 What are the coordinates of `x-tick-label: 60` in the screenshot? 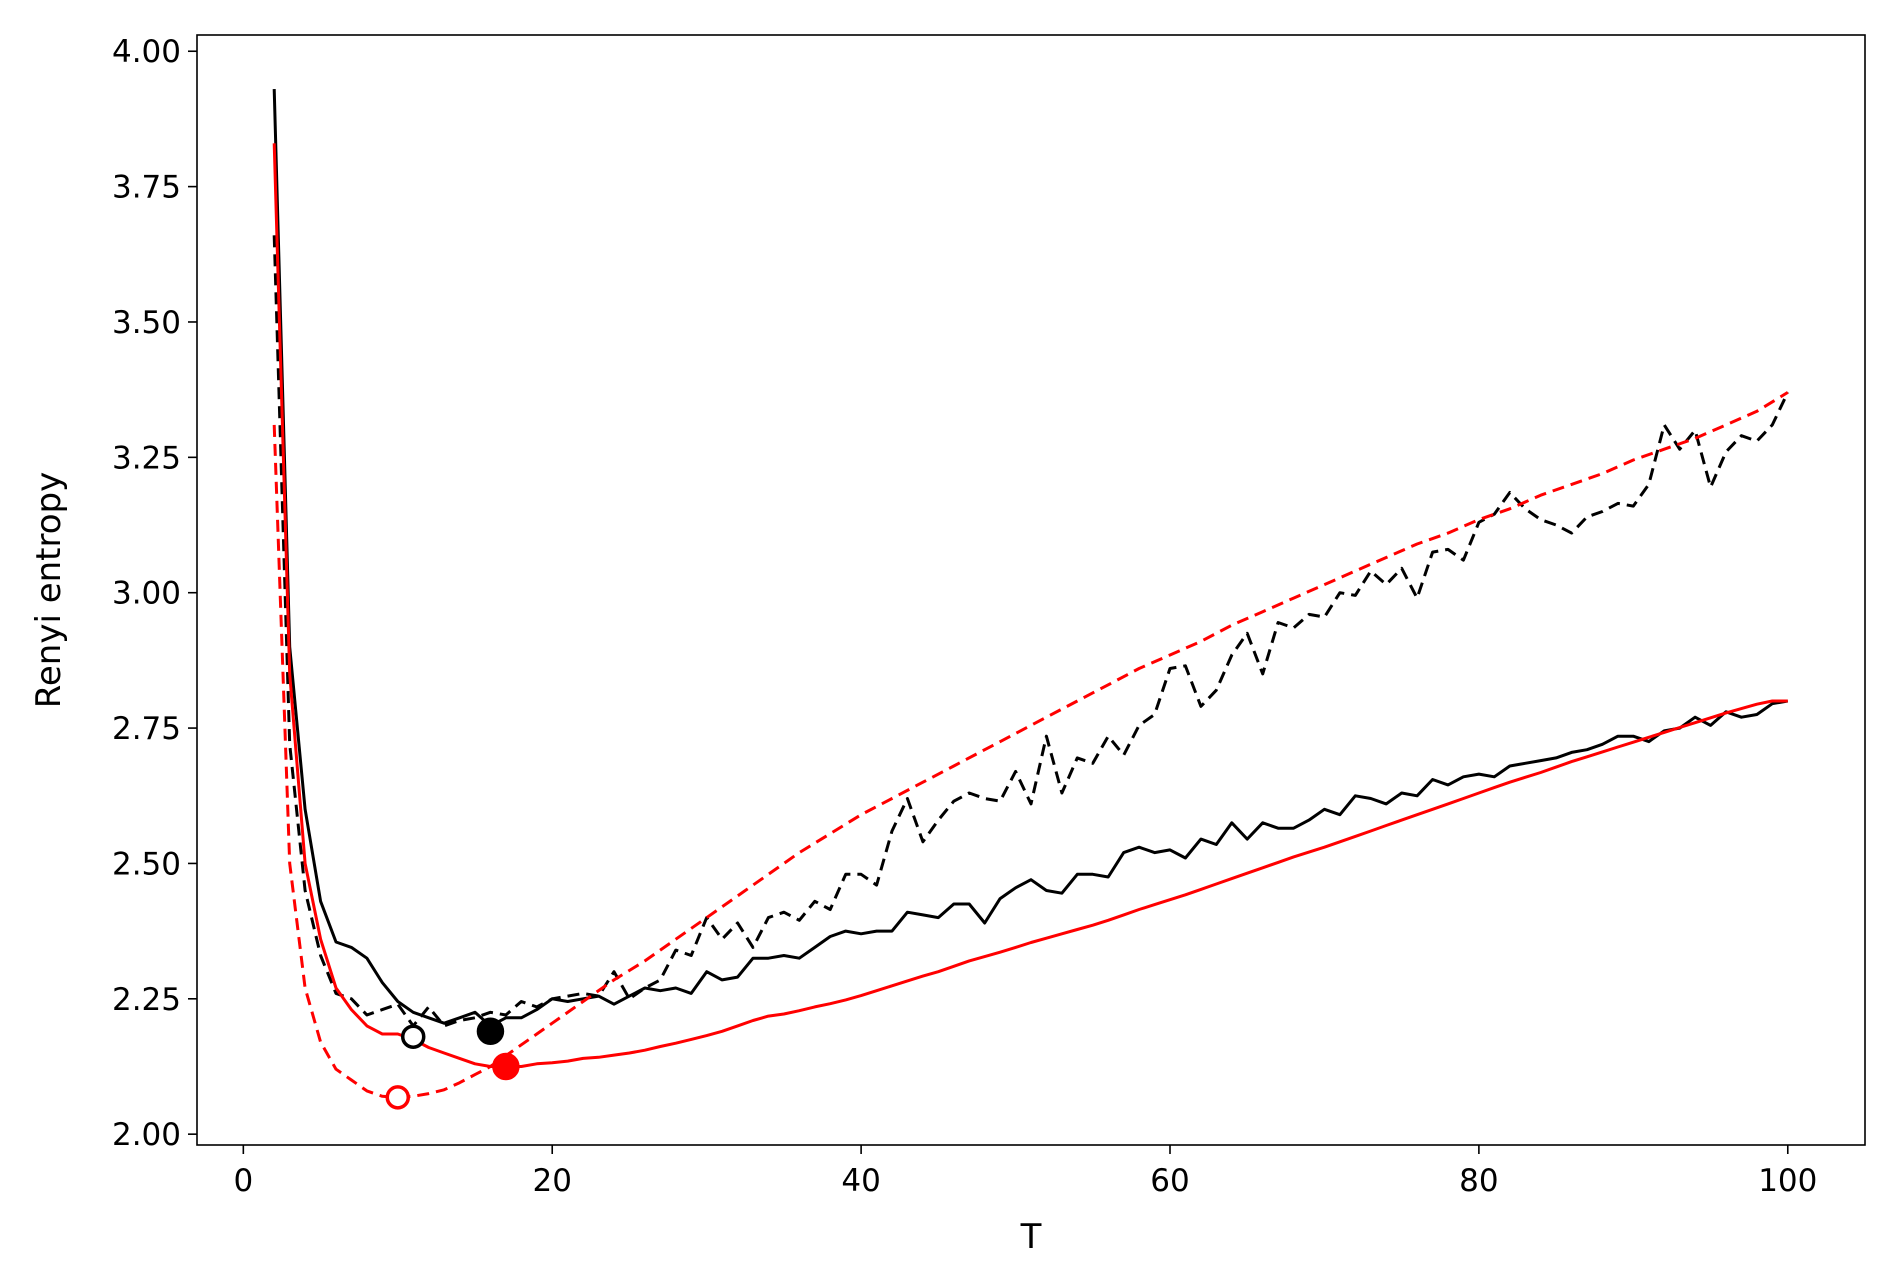 It's located at (1169, 1181).